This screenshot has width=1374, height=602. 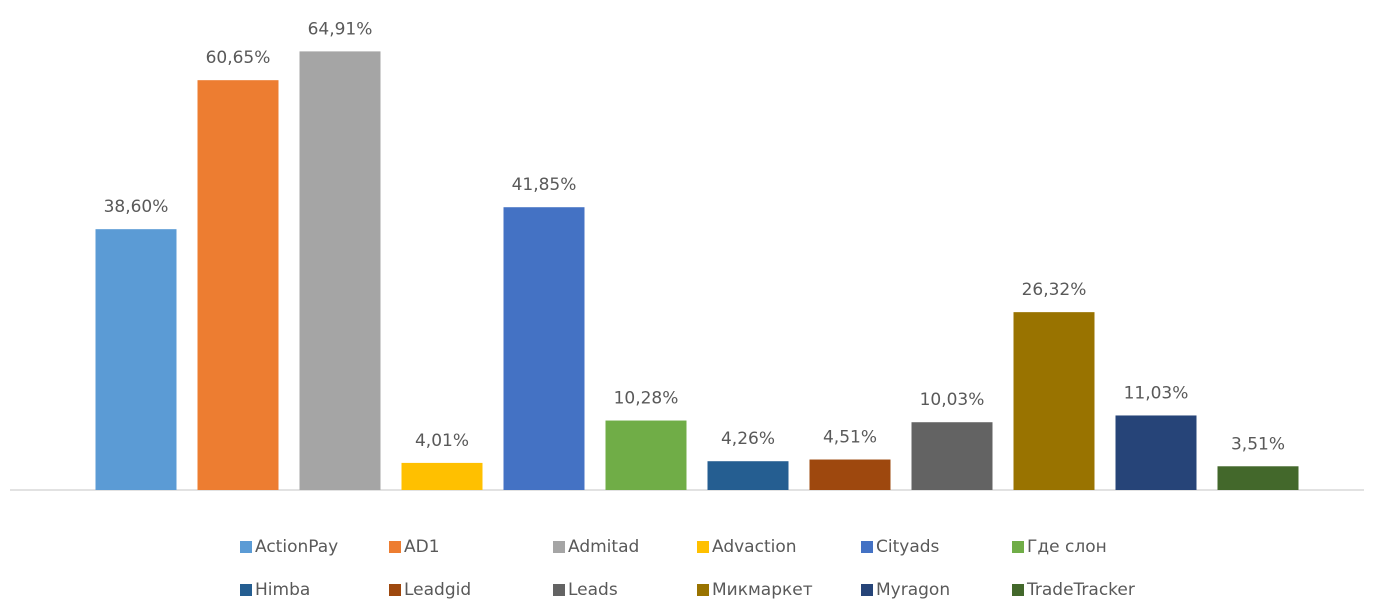 I want to click on data-label: 4,26%, so click(x=748, y=439).